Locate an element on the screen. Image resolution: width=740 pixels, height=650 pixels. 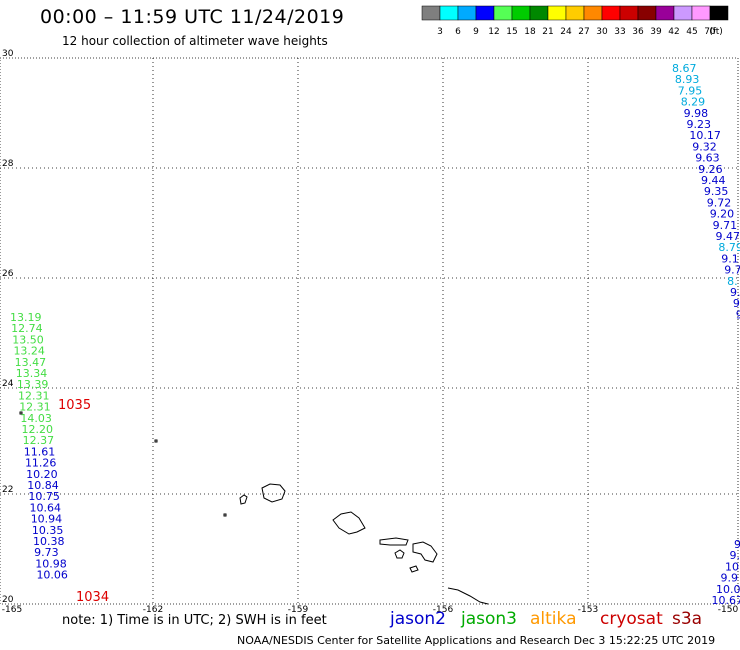
buoy-reading-1035: 1035 is located at coordinates (74, 405).